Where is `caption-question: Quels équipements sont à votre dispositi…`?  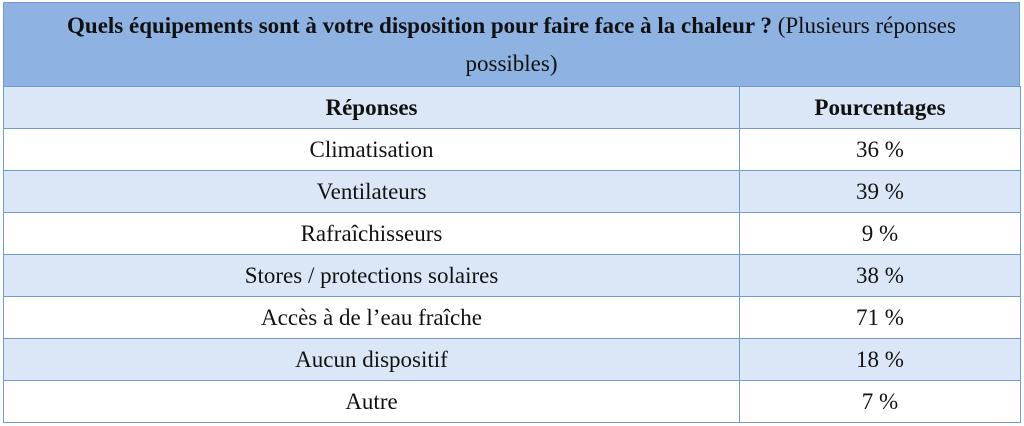 caption-question: Quels équipements sont à votre dispositi… is located at coordinates (419, 25).